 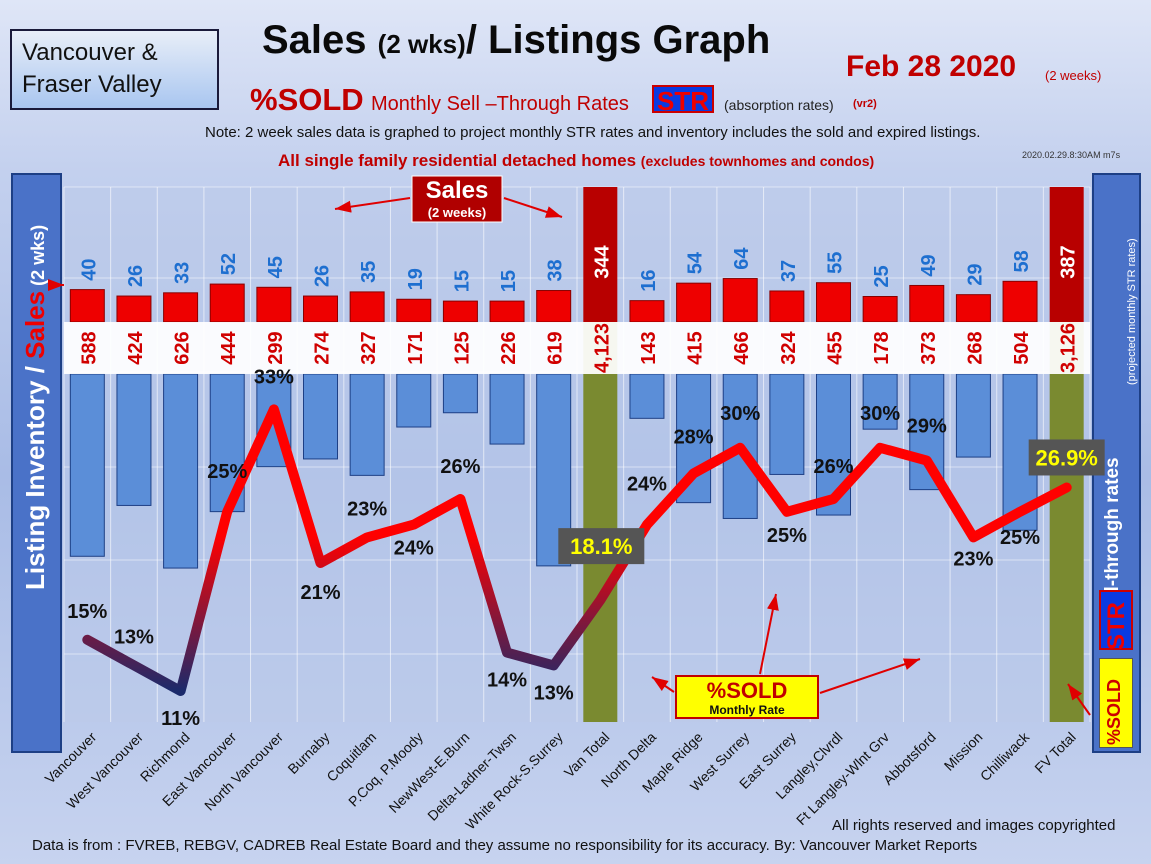 What do you see at coordinates (602, 348) in the screenshot?
I see `inventory-label: 4,123` at bounding box center [602, 348].